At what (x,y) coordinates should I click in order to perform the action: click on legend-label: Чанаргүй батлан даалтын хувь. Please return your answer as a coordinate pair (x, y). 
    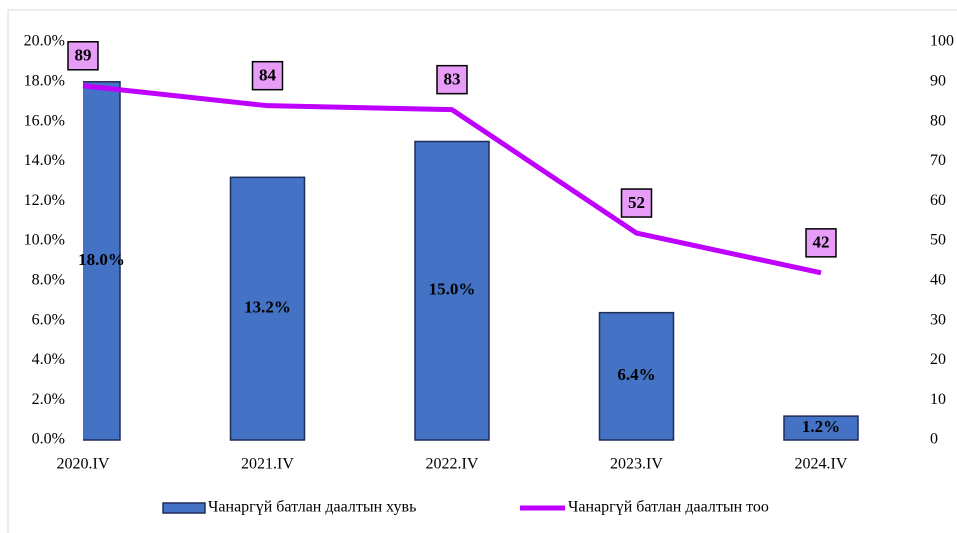
    Looking at the image, I should click on (312, 507).